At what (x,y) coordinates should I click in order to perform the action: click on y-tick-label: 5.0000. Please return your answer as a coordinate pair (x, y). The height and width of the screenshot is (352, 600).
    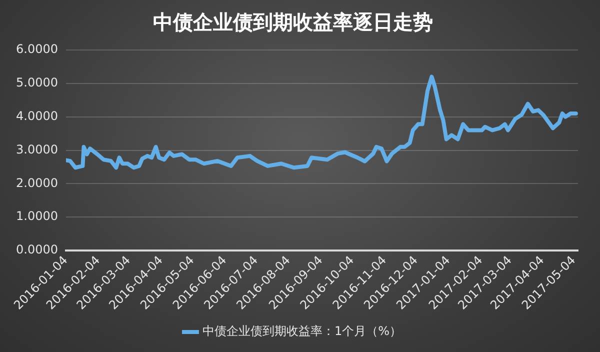
    Looking at the image, I should click on (37, 83).